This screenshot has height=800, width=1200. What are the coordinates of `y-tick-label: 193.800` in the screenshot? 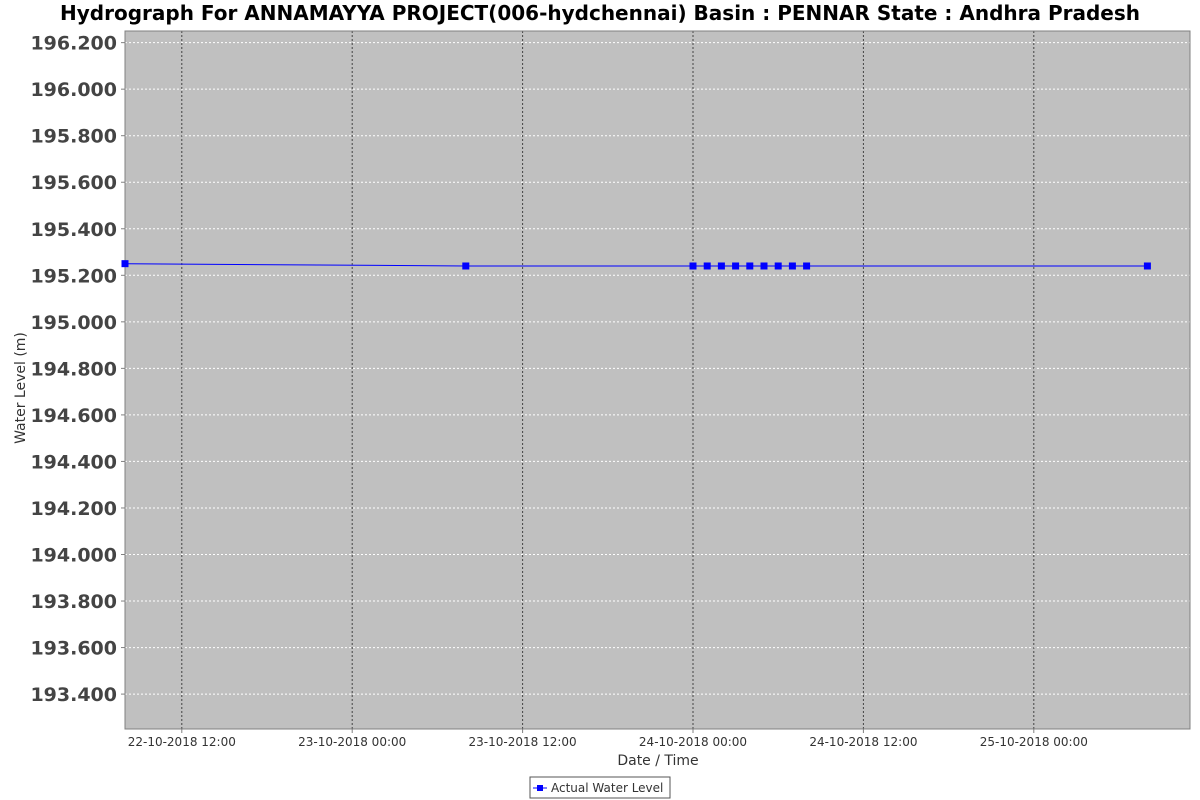 It's located at (73, 602).